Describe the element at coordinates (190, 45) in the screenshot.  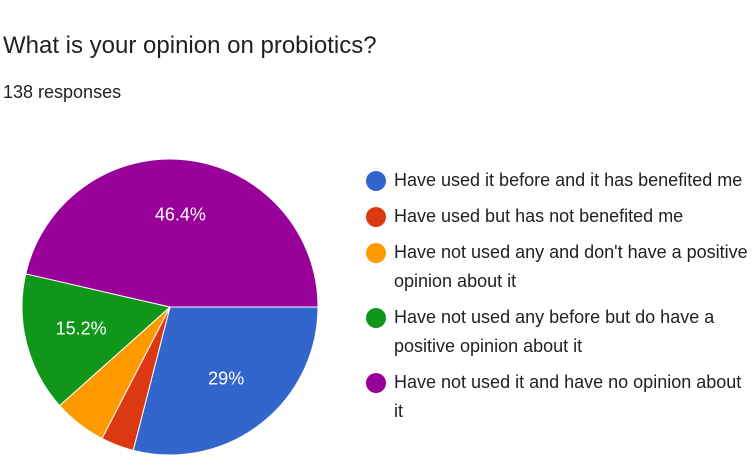
I see `chart-title: What is your opinion on probiotics?` at that location.